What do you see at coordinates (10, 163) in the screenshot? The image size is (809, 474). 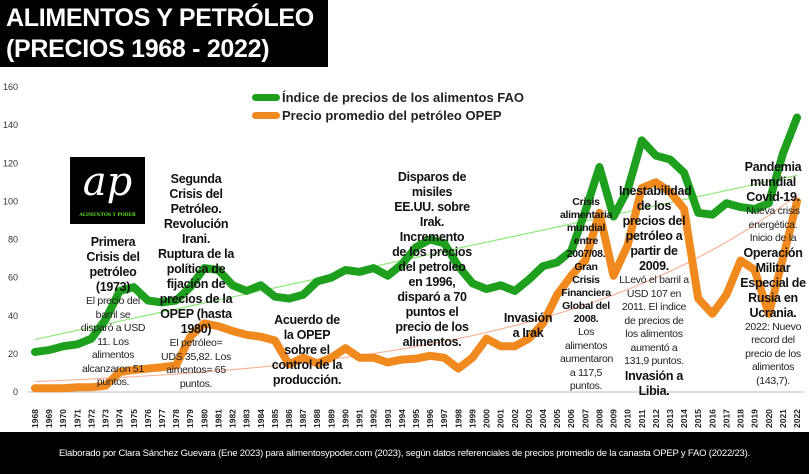 I see `y-tick-label: 120` at bounding box center [10, 163].